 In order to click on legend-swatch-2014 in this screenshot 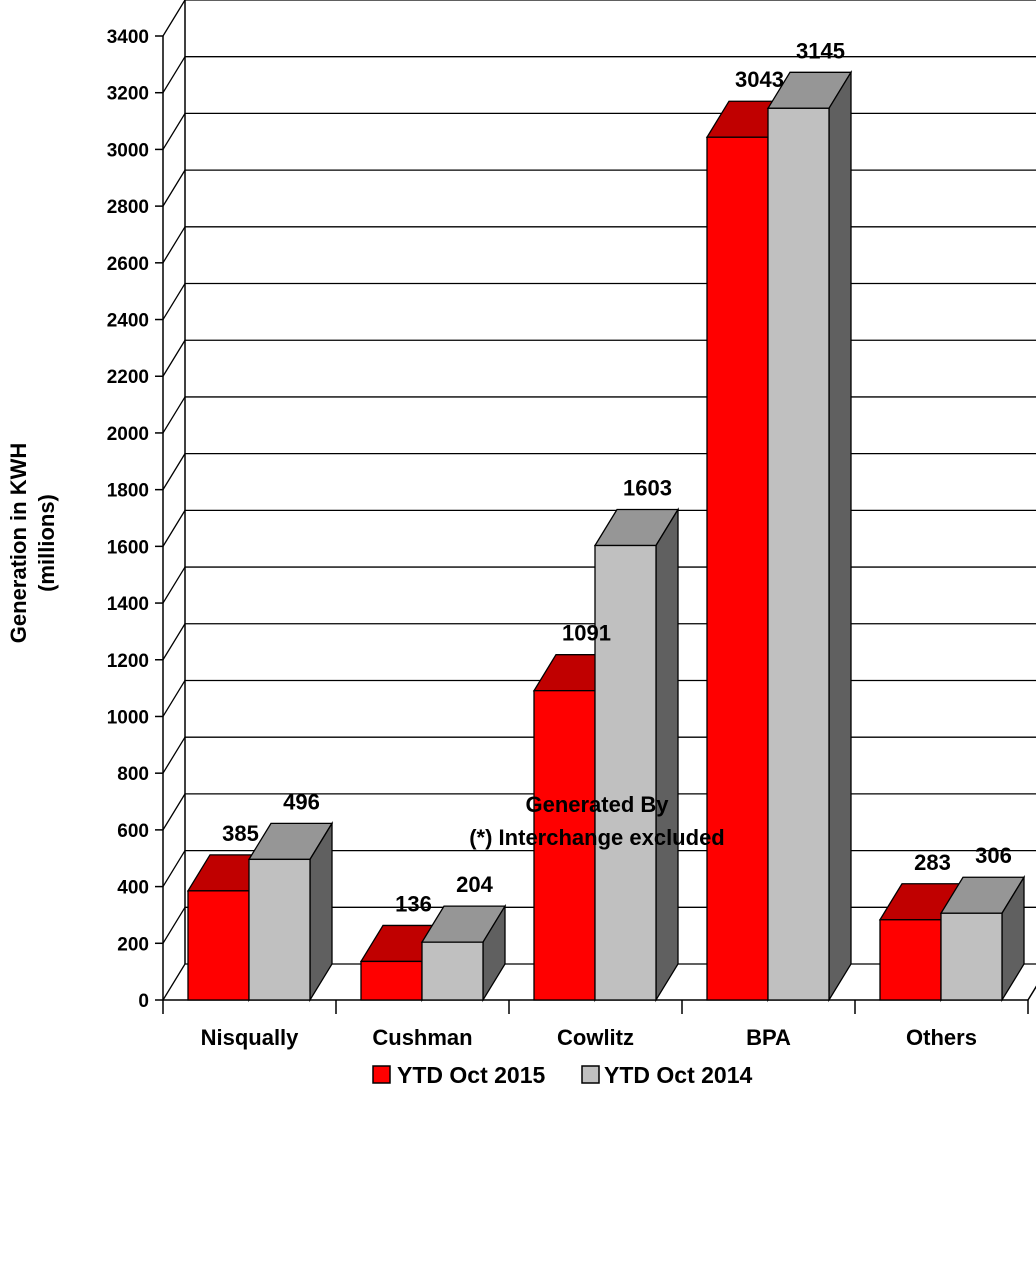, I will do `click(590, 1074)`.